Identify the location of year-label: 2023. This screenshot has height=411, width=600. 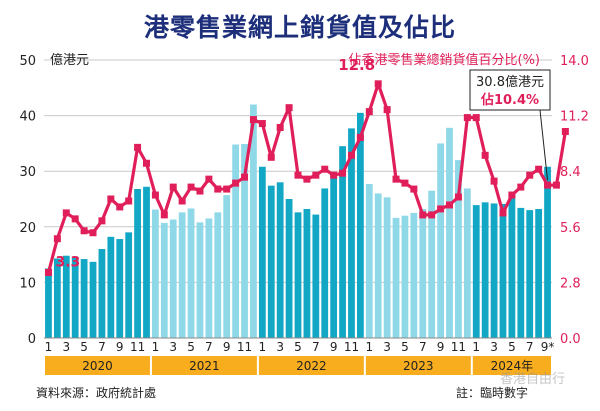
(418, 366).